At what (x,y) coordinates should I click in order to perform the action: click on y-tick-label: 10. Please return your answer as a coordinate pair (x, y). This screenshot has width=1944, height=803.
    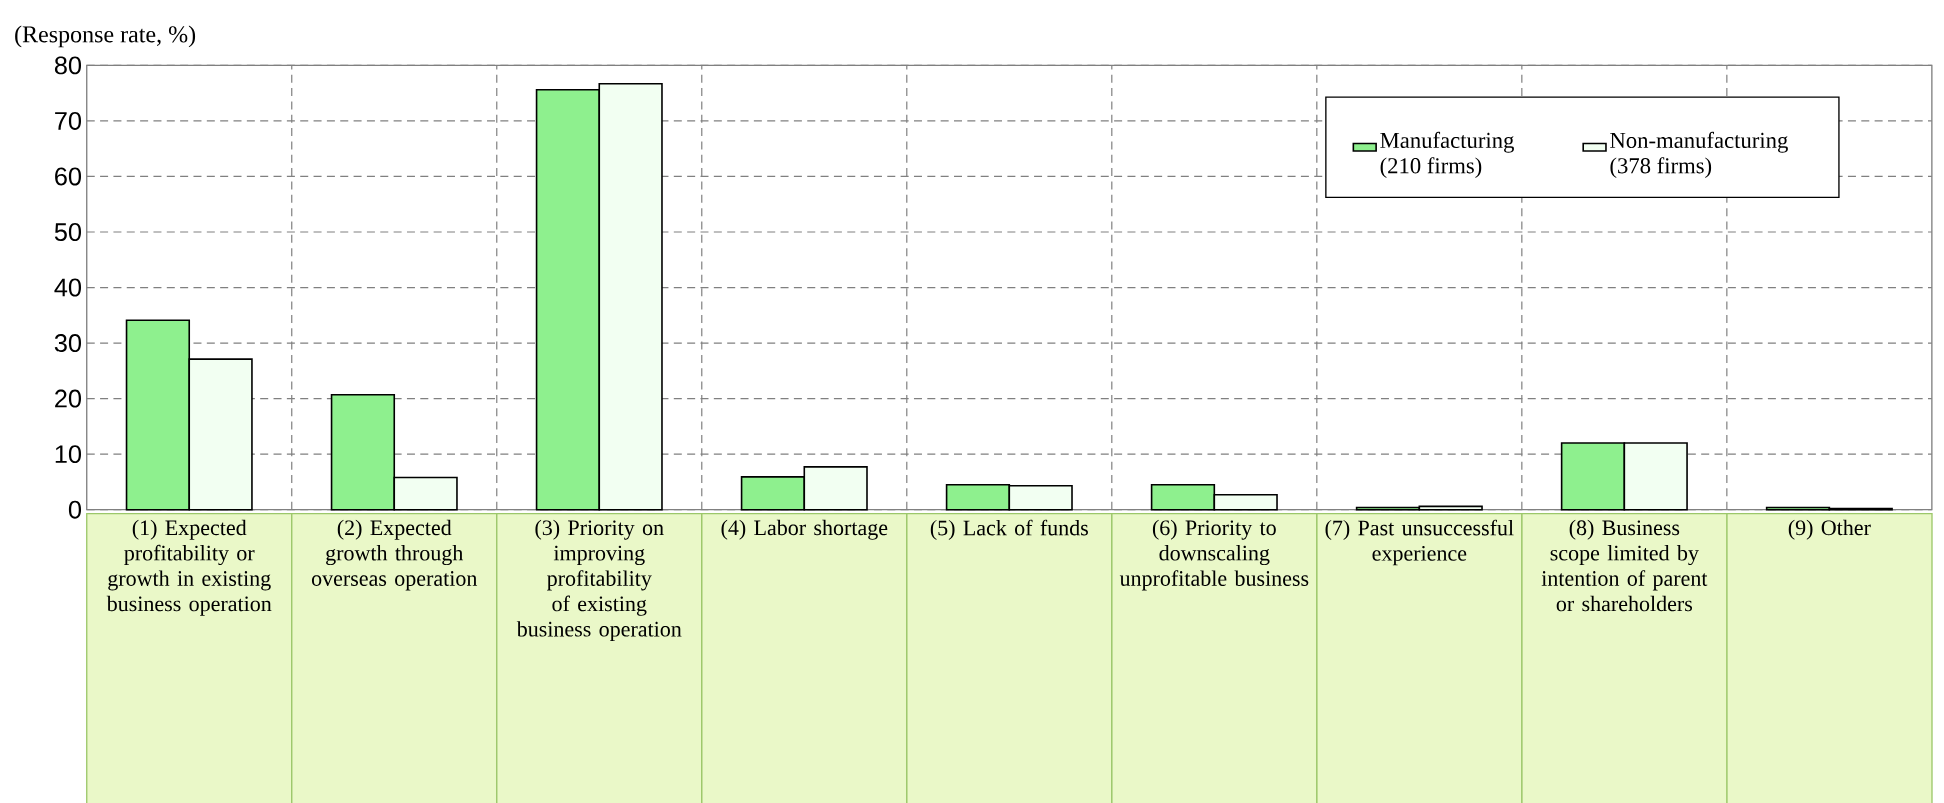
    Looking at the image, I should click on (68, 454).